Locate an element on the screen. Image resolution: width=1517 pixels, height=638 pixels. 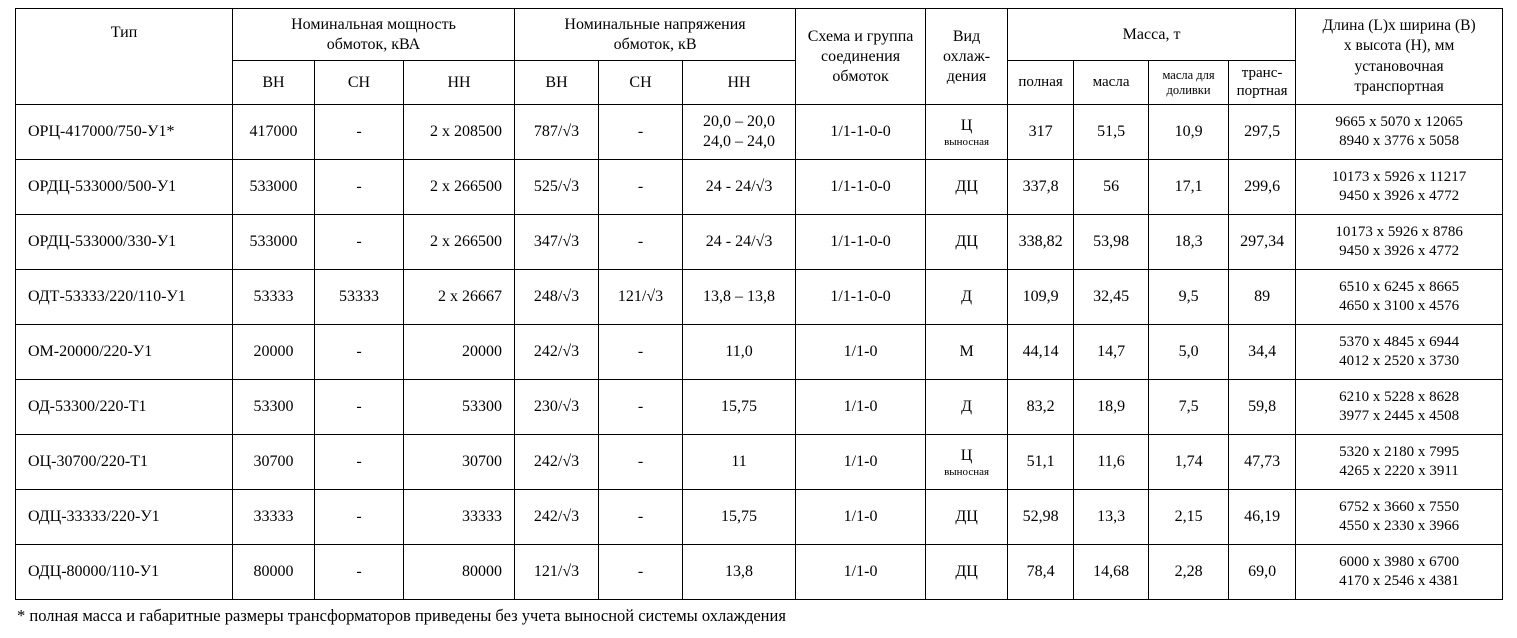
cell-dims: 6000 х 3980 х 6700 4170 х 2546 х 4381 is located at coordinates (1399, 572).